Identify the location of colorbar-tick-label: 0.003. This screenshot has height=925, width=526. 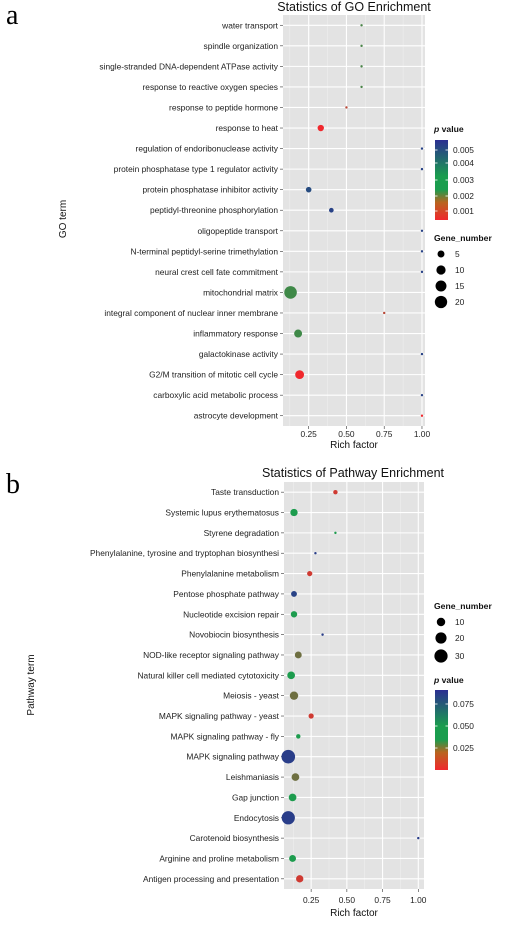
(463, 180).